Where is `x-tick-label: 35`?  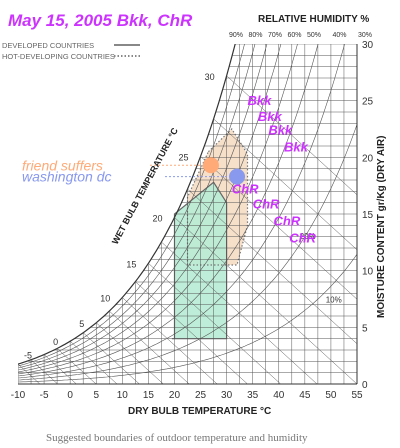 x-tick-label: 35 is located at coordinates (253, 395).